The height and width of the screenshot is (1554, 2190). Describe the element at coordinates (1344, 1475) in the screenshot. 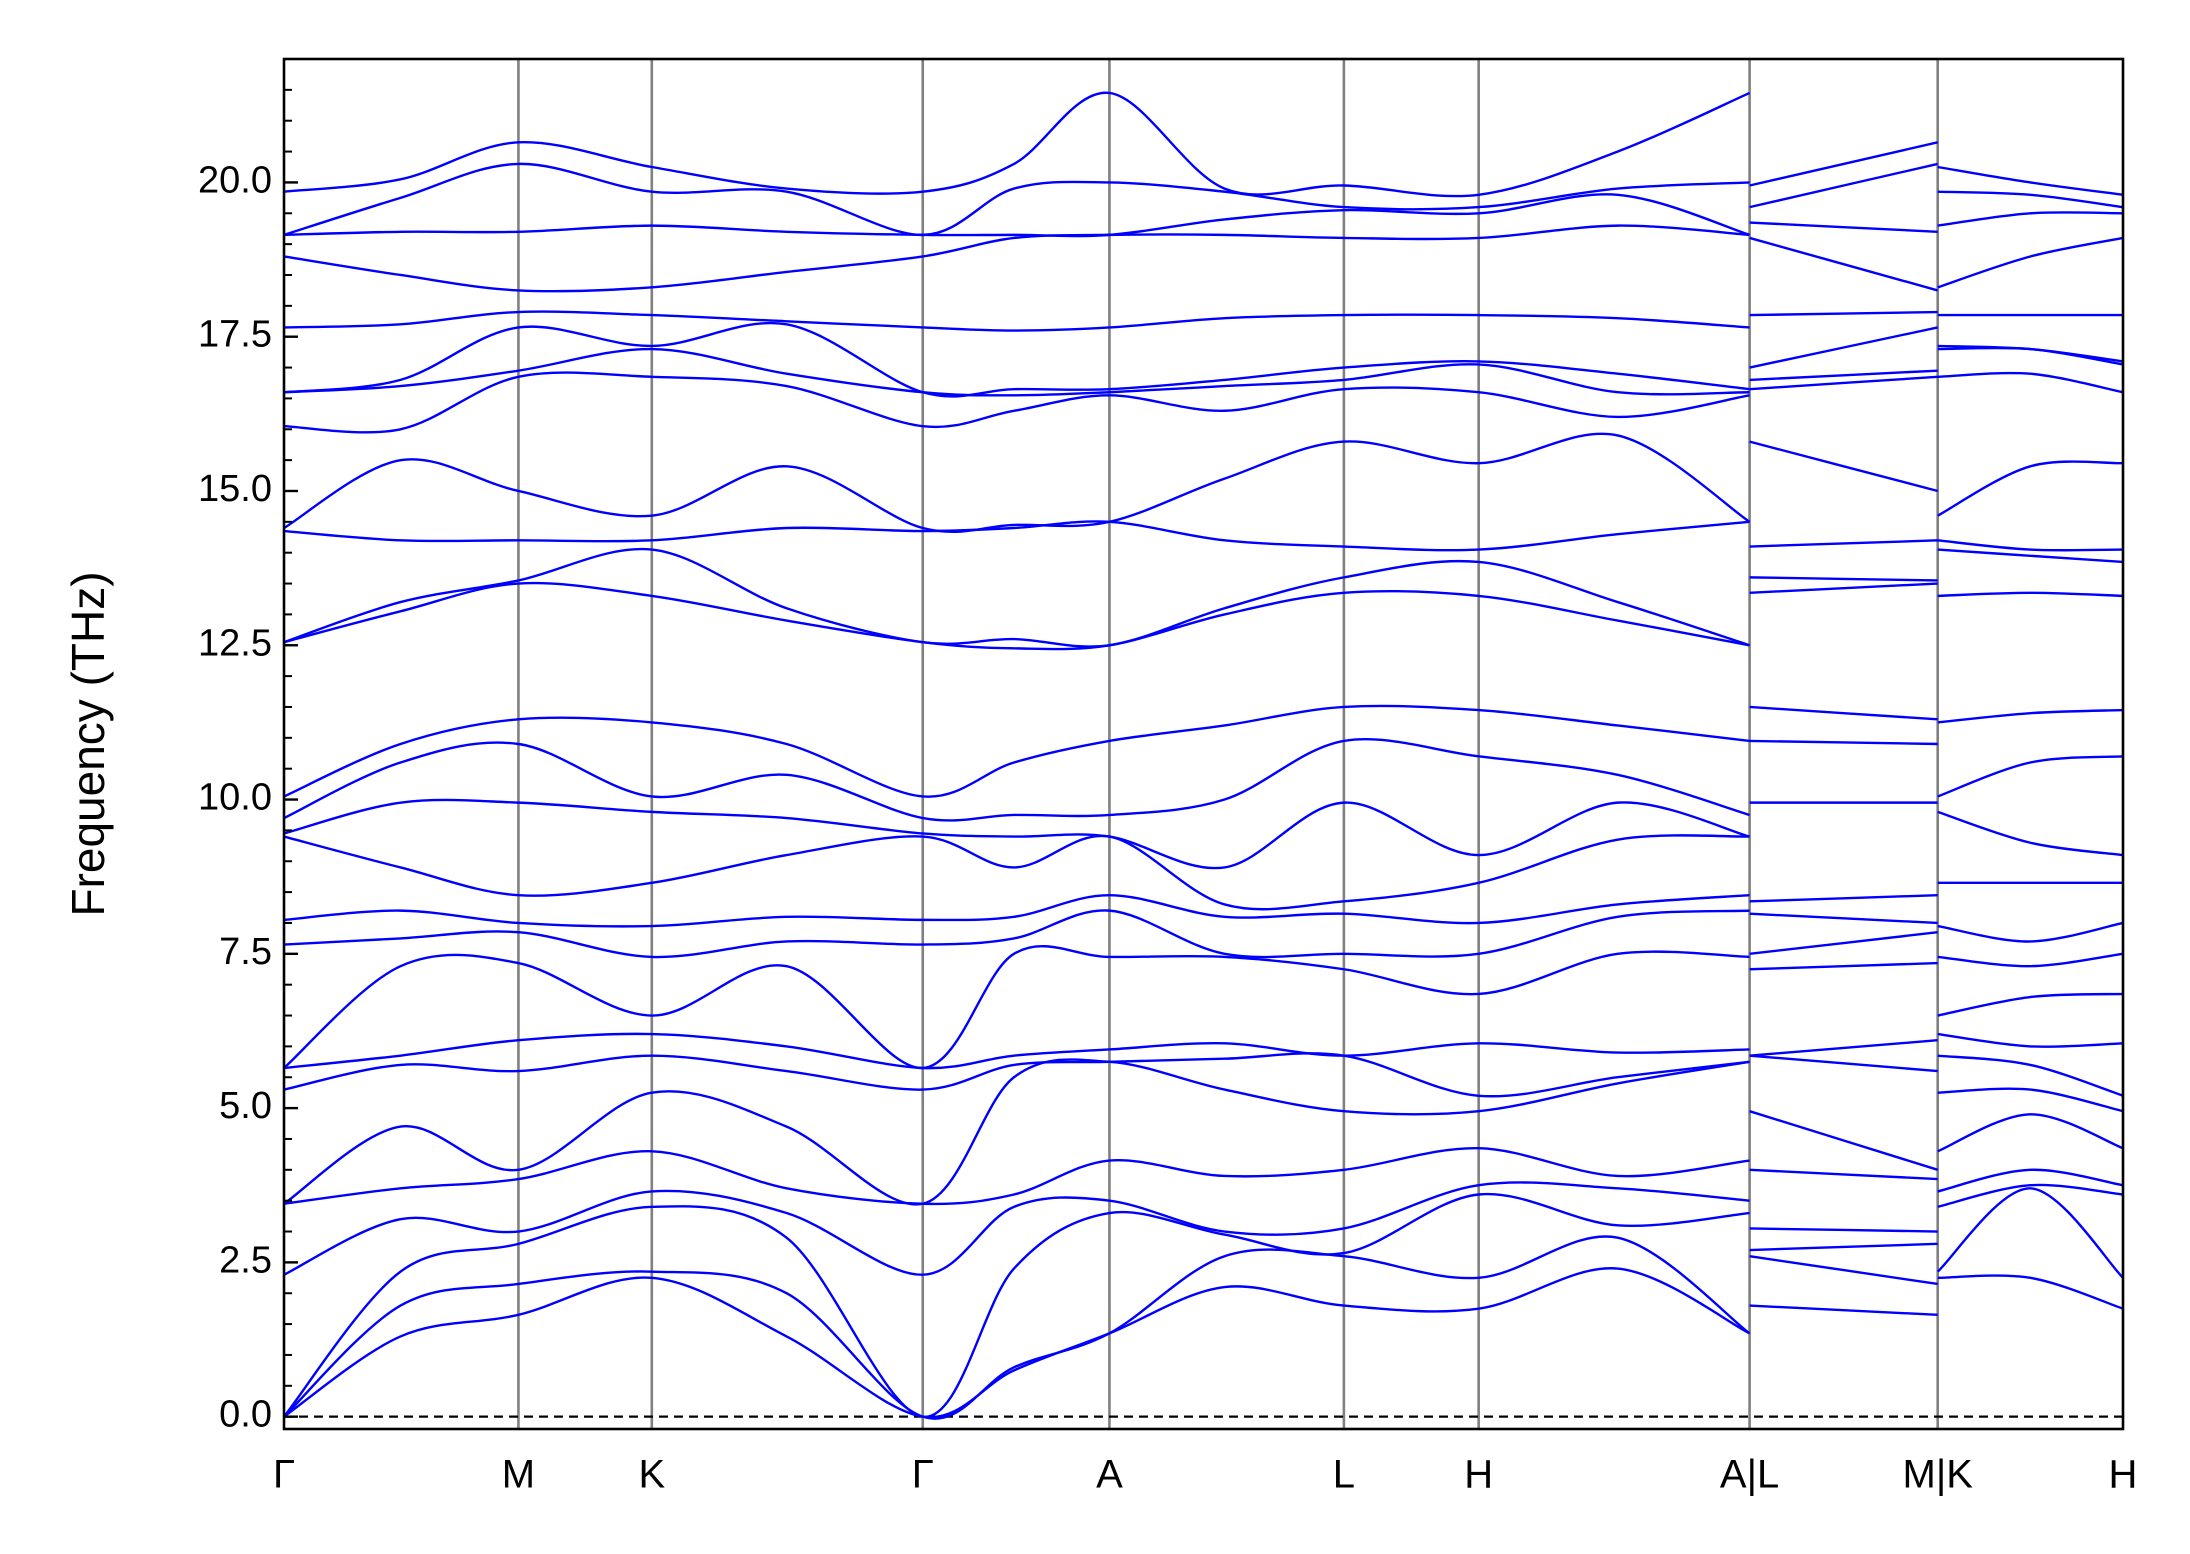

I see `x-tick-label: L` at that location.